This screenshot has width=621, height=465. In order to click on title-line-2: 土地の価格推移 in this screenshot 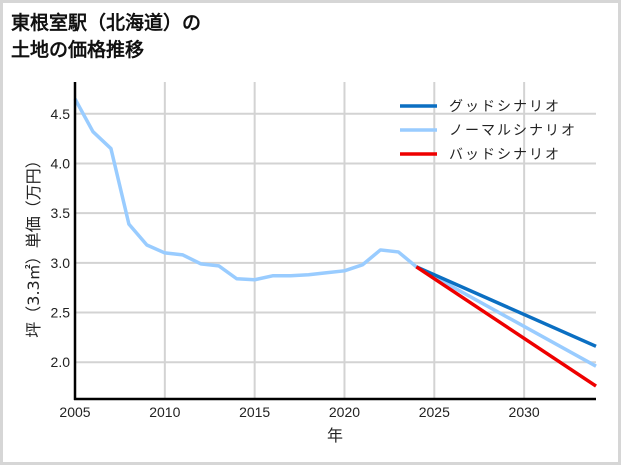, I will do `click(78, 50)`.